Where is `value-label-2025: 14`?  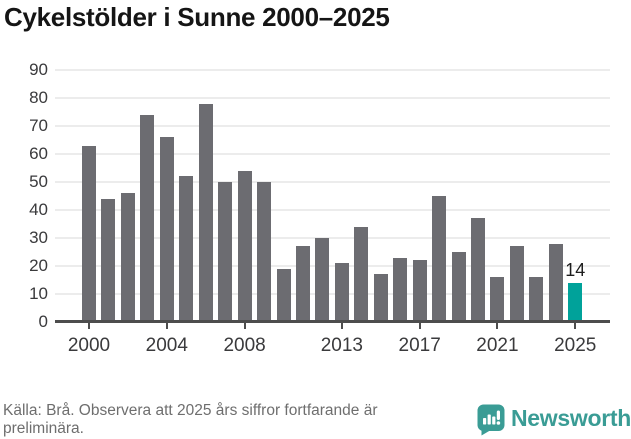
value-label-2025: 14 is located at coordinates (575, 269).